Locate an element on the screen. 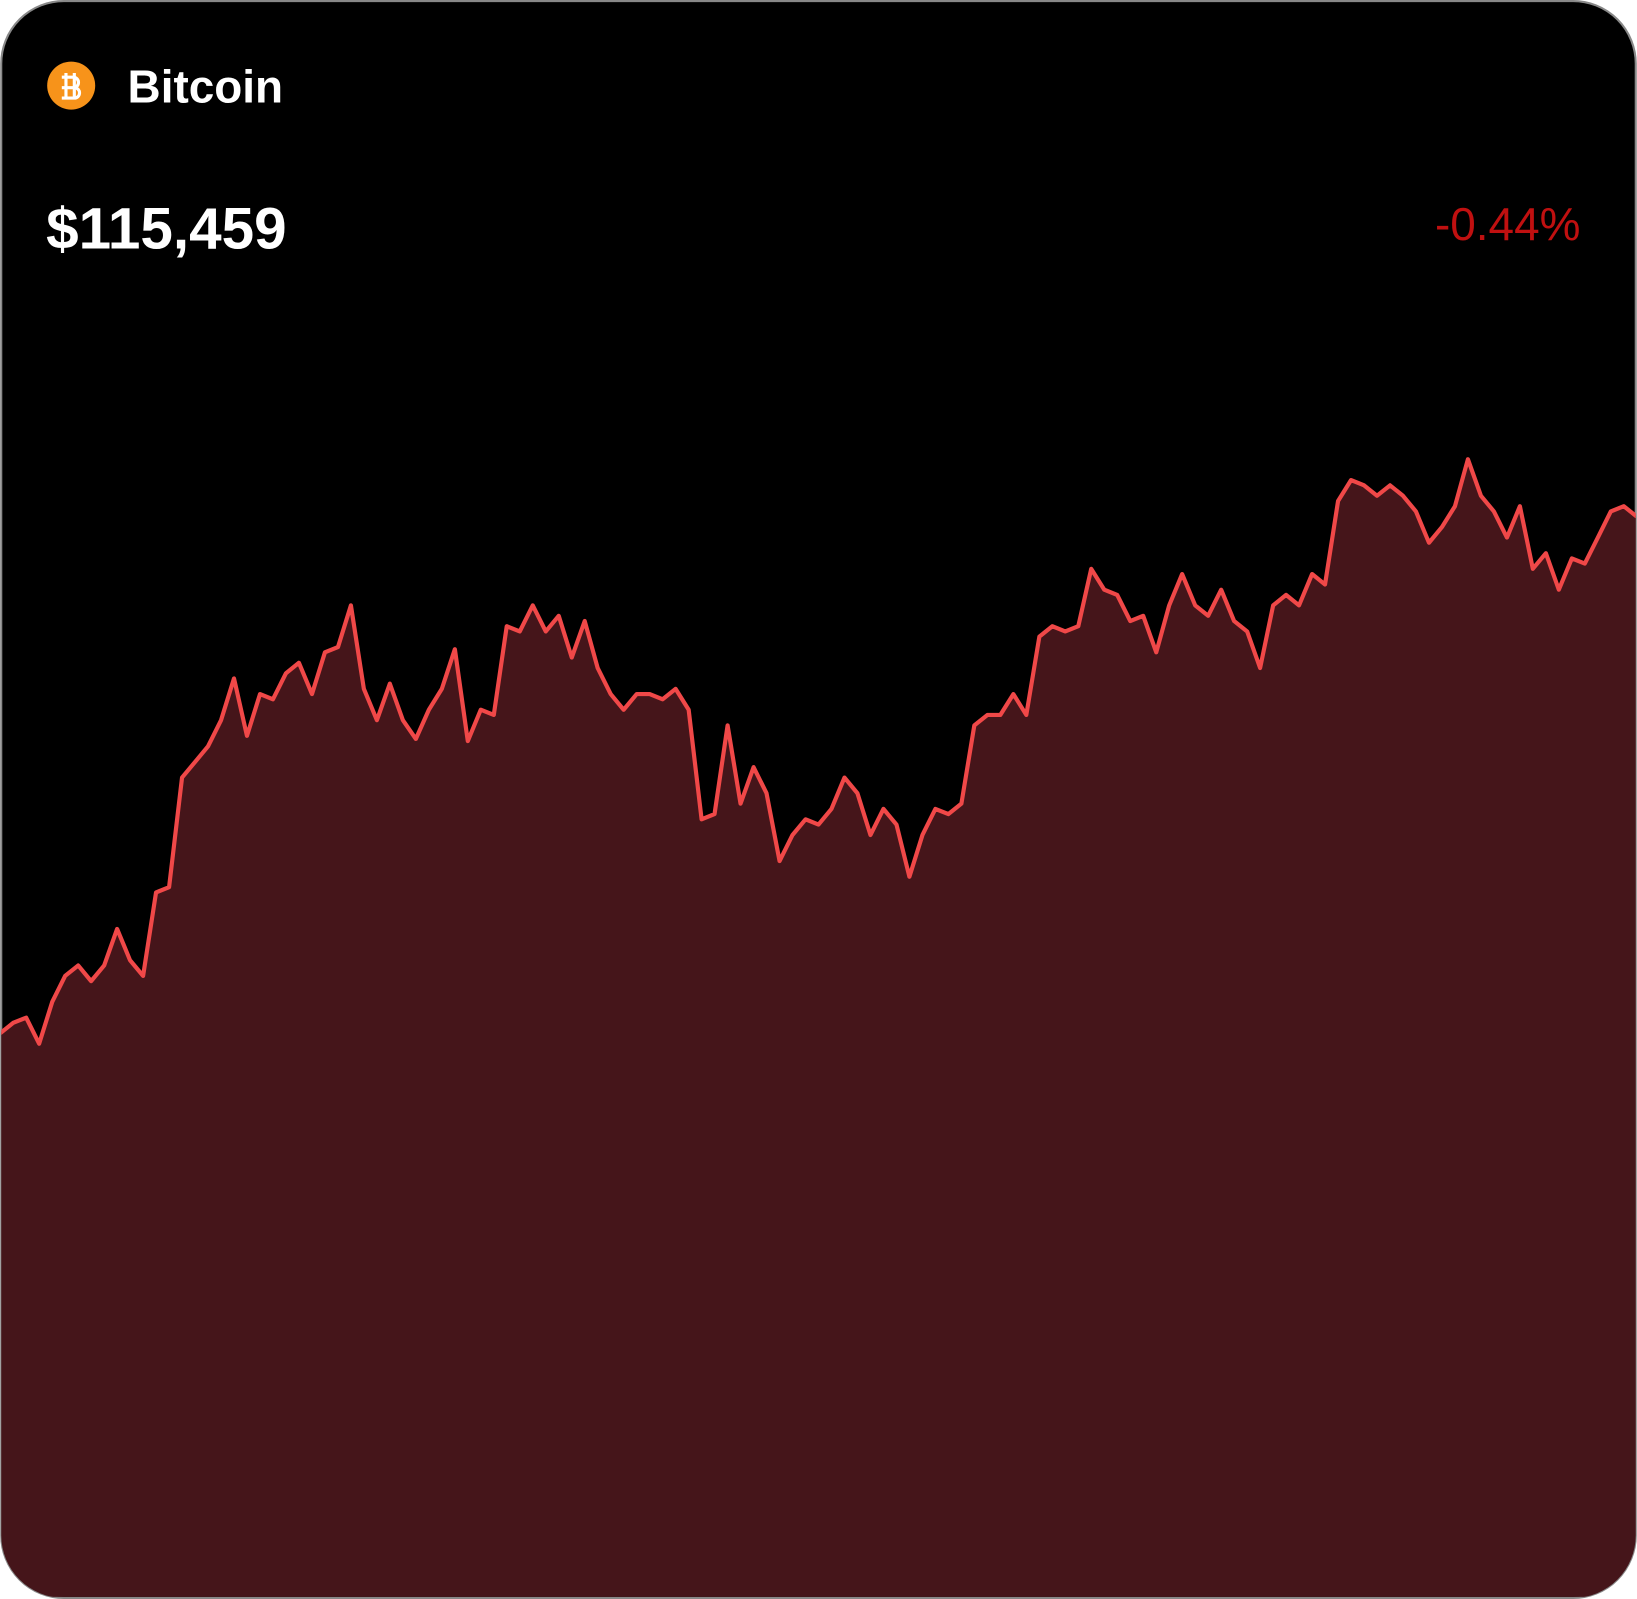 The width and height of the screenshot is (1637, 1599). price: $115,459 is located at coordinates (166, 228).